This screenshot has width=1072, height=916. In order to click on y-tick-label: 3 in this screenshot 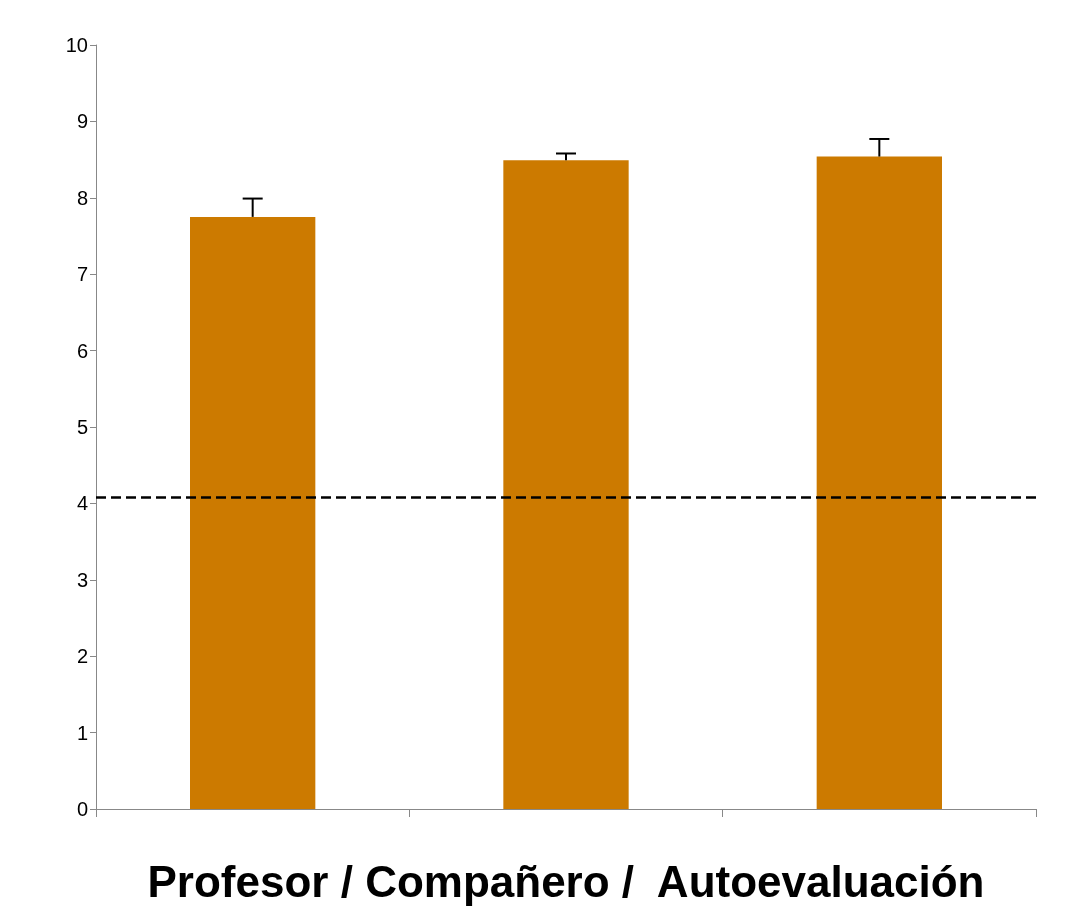, I will do `click(82, 579)`.